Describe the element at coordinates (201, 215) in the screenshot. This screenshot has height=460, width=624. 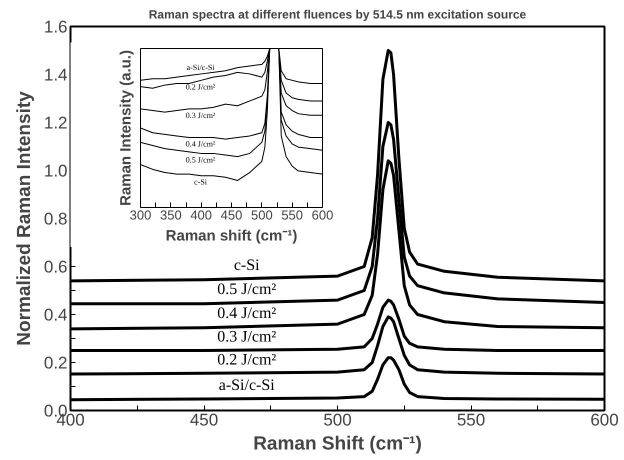
I see `x-tick-label: 400` at that location.